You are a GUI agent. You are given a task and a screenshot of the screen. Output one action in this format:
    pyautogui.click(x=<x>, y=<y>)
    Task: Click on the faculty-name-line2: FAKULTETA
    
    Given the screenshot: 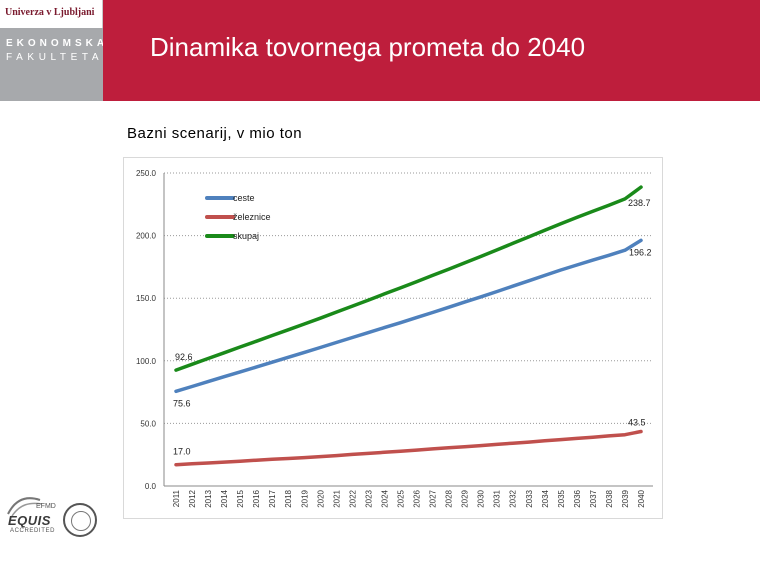 What is the action you would take?
    pyautogui.click(x=55, y=57)
    